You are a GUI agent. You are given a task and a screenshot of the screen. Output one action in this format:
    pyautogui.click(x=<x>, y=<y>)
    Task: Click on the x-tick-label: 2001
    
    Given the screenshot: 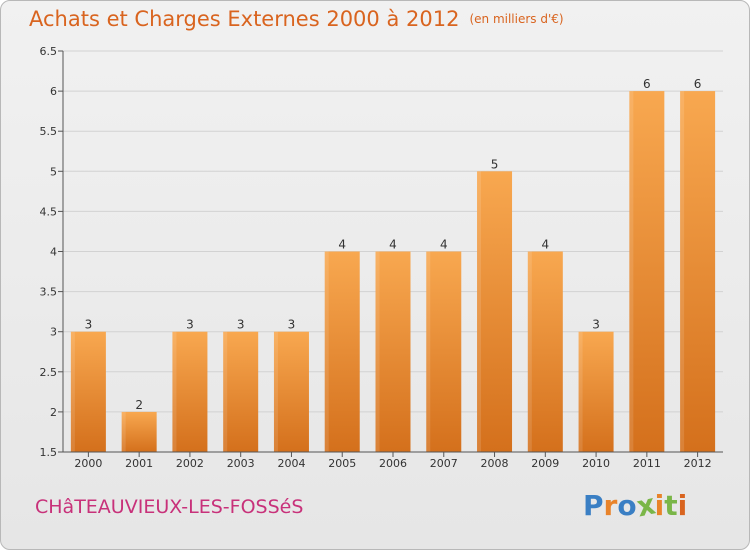 What is the action you would take?
    pyautogui.click(x=139, y=463)
    